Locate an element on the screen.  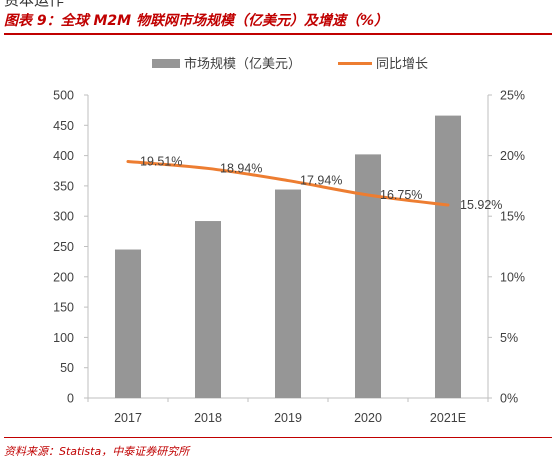
y-left-tick-label: 350 is located at coordinates (63, 186).